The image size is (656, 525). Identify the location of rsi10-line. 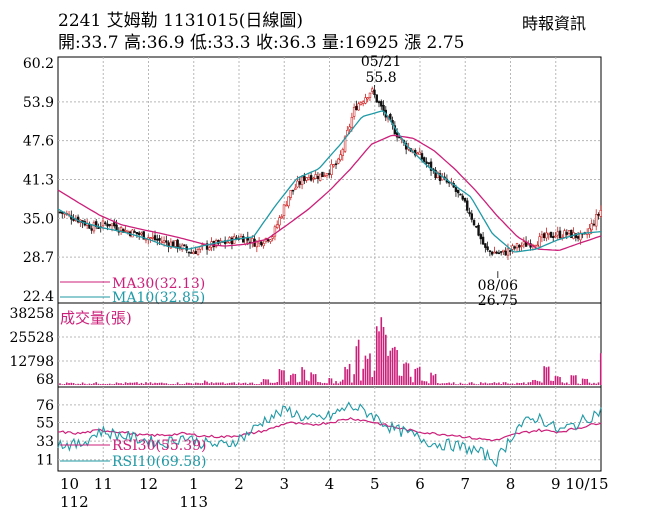
(329, 434).